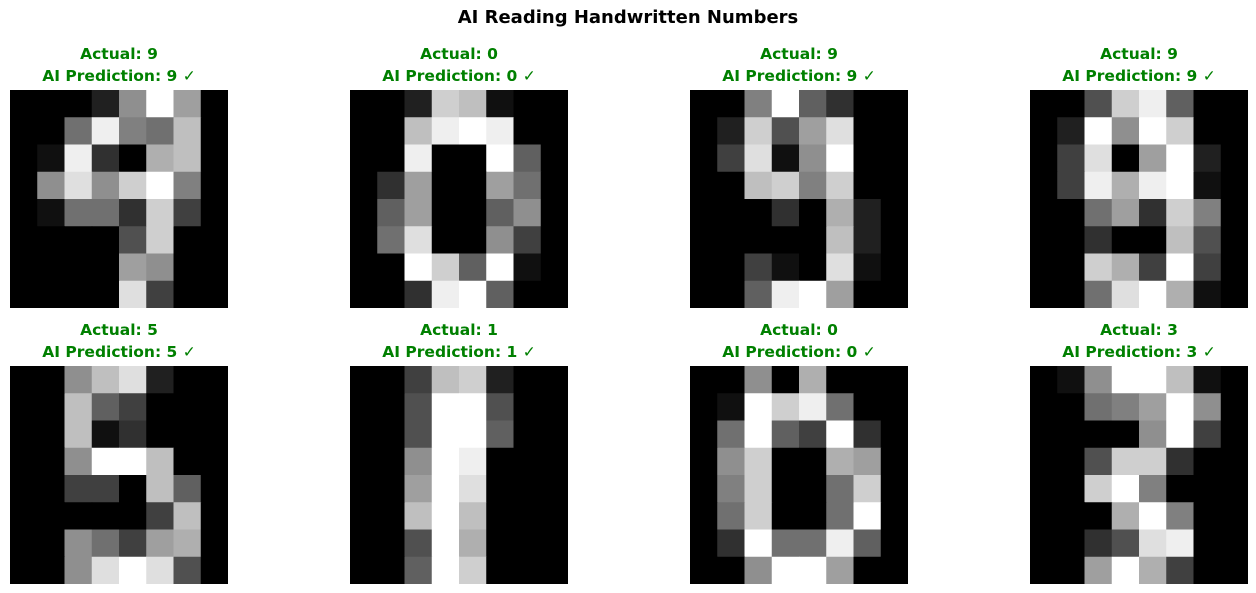  I want to click on digit-image, so click(1139, 475).